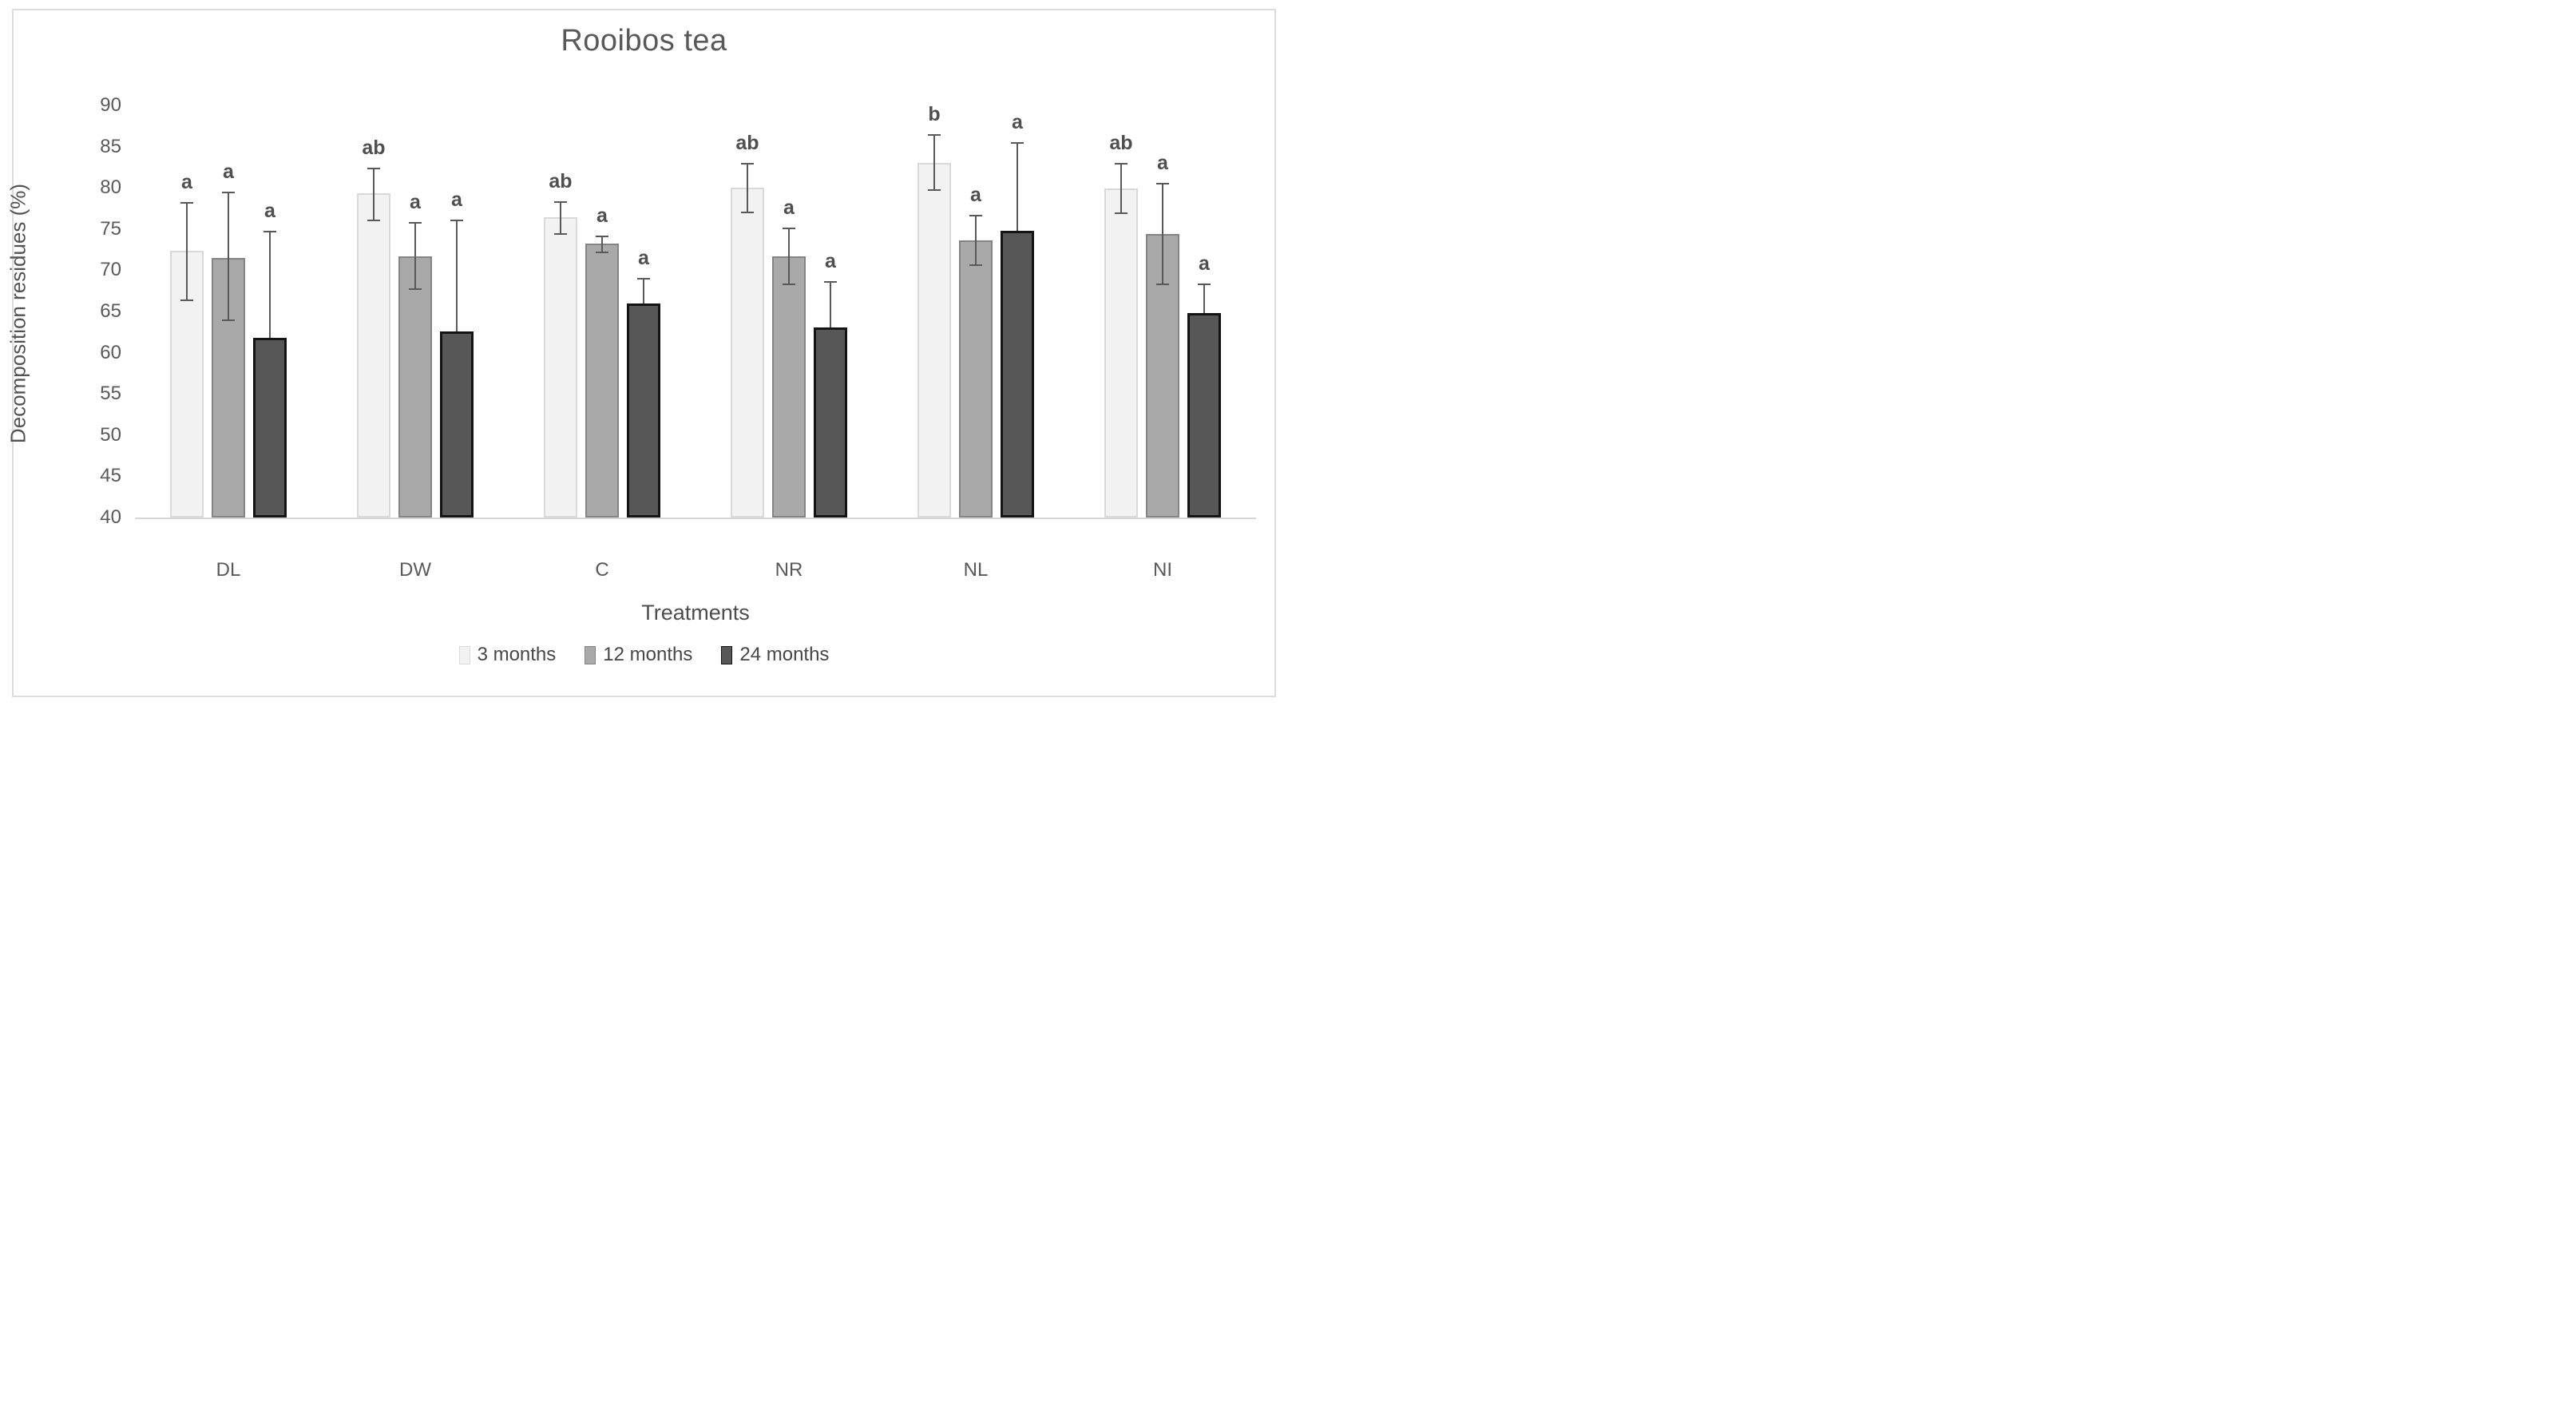 This screenshot has height=1412, width=2576. Describe the element at coordinates (110, 187) in the screenshot. I see `y-tick-label: 80` at that location.